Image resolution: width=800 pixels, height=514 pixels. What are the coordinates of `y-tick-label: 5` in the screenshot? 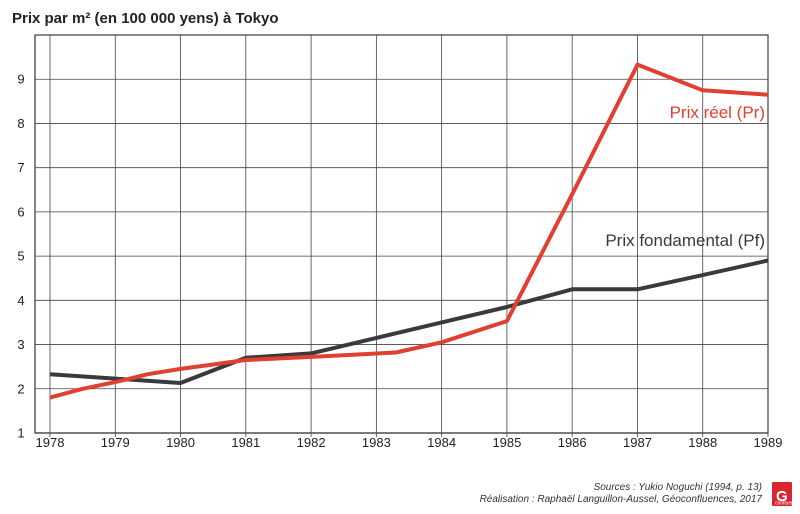 It's located at (20, 256).